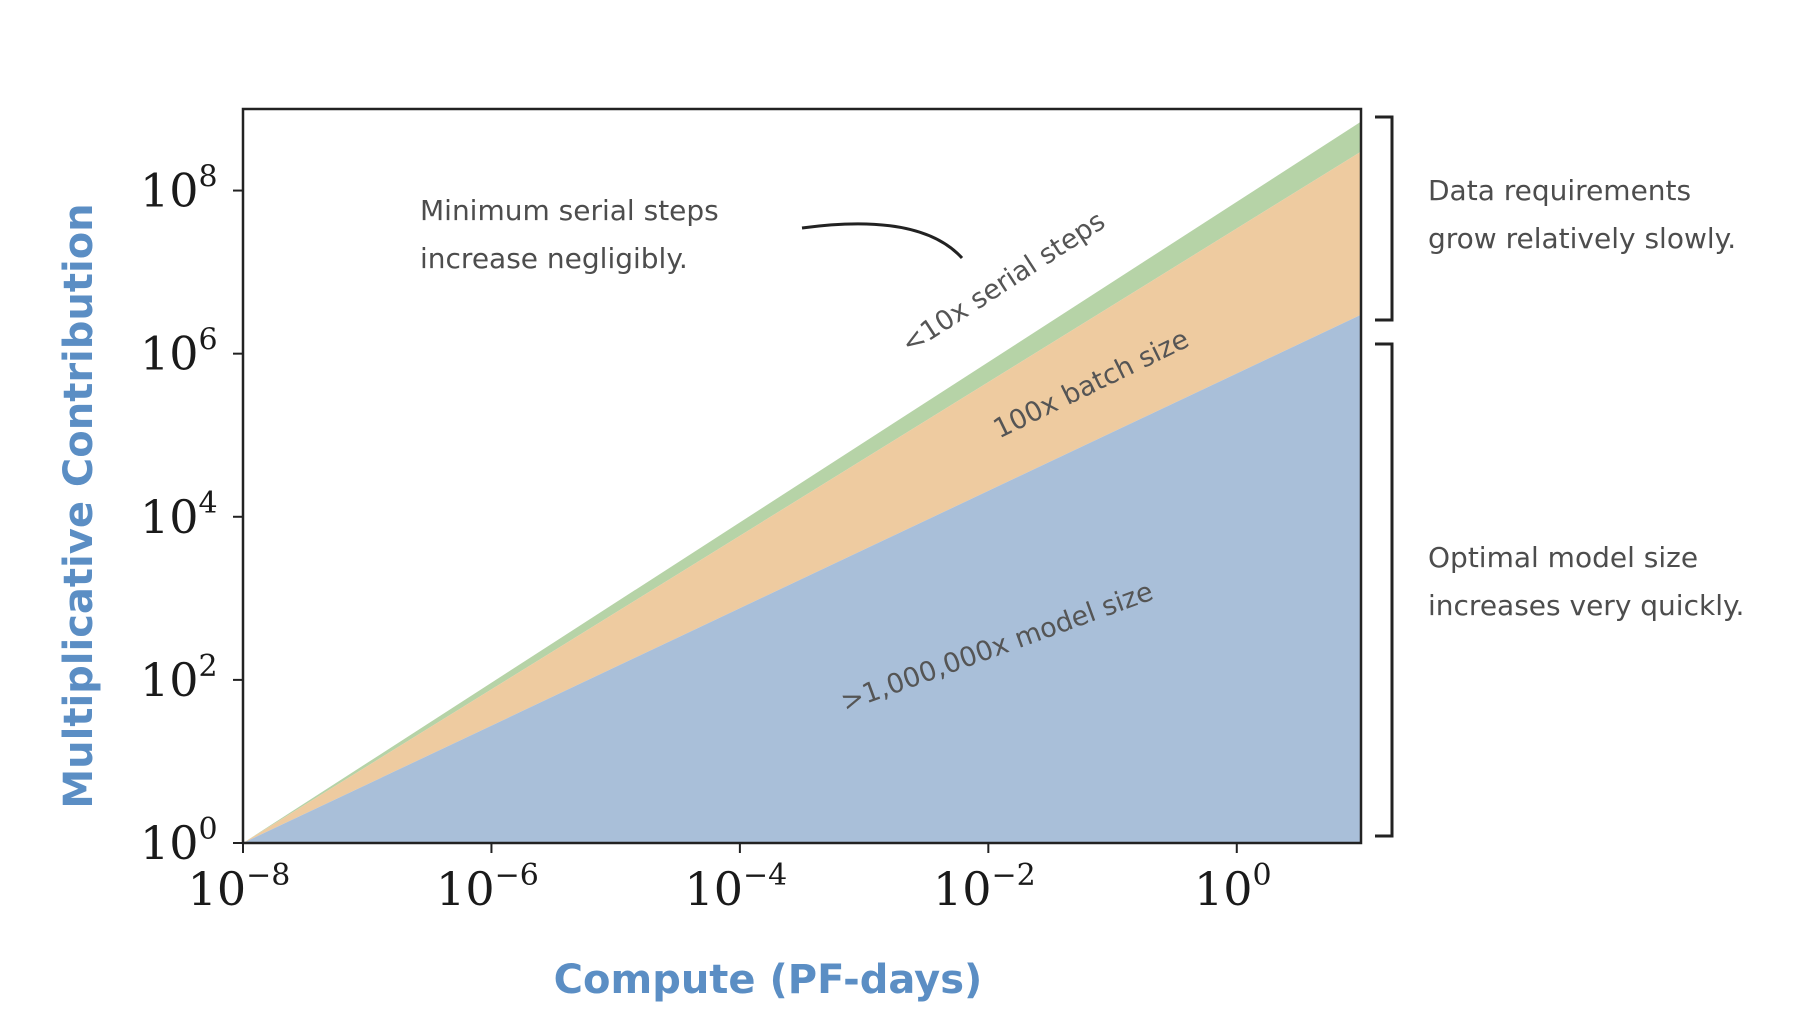  I want to click on bracket-data, so click(1384, 218).